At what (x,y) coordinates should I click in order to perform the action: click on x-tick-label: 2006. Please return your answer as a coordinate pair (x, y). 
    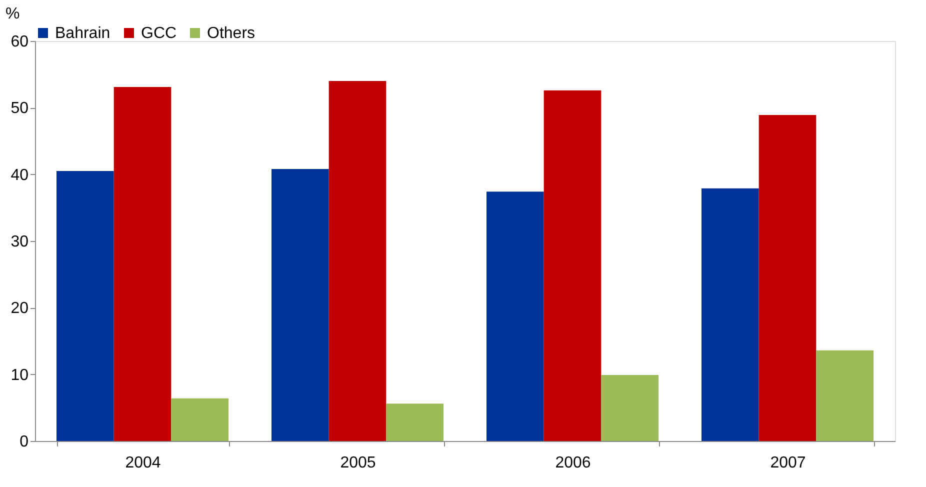
    Looking at the image, I should click on (573, 463).